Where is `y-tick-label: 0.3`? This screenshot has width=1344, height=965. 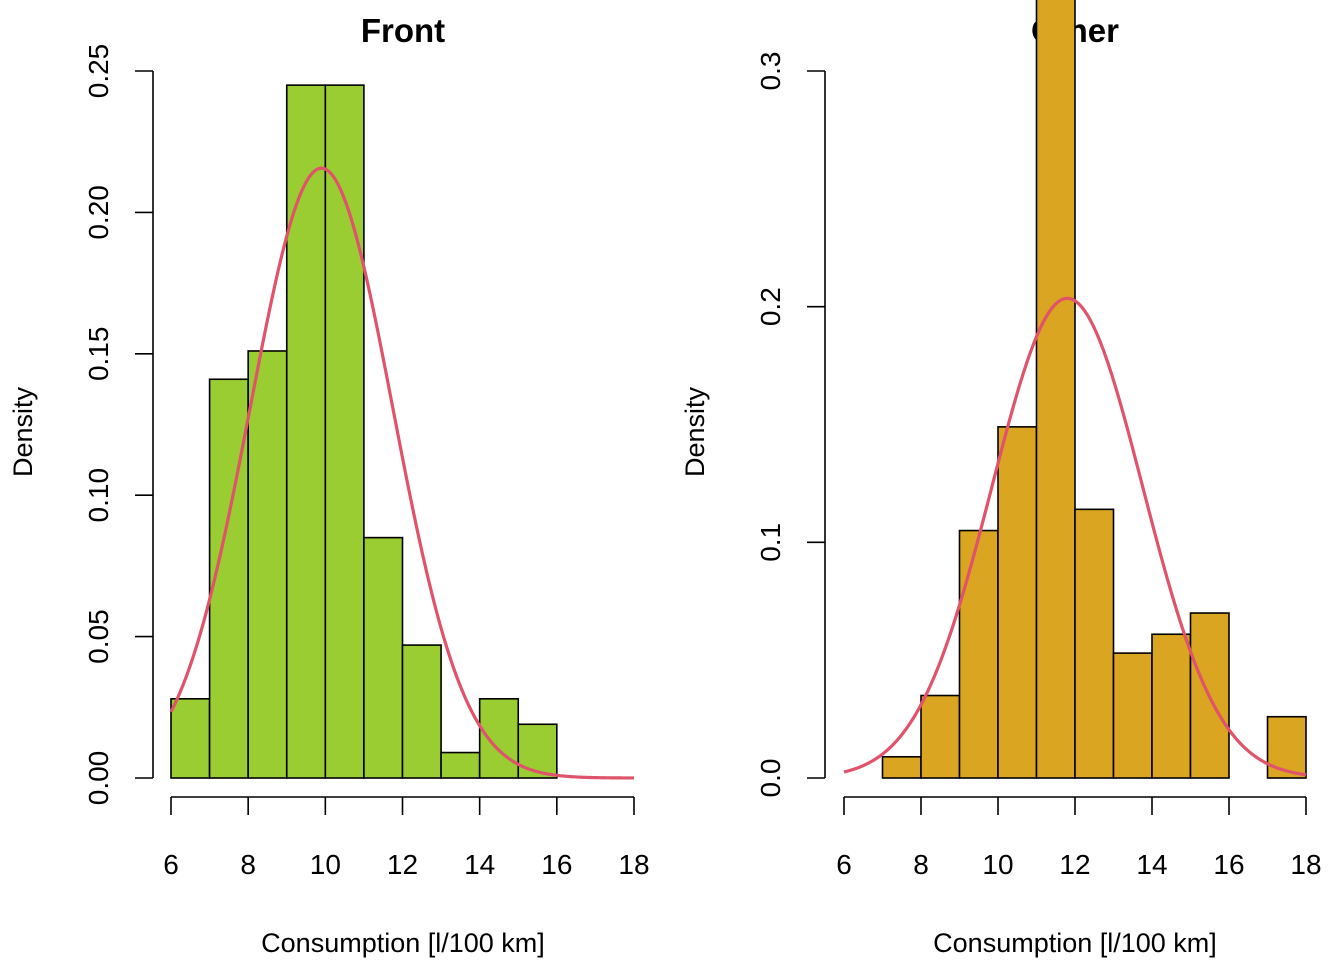
y-tick-label: 0.3 is located at coordinates (770, 71).